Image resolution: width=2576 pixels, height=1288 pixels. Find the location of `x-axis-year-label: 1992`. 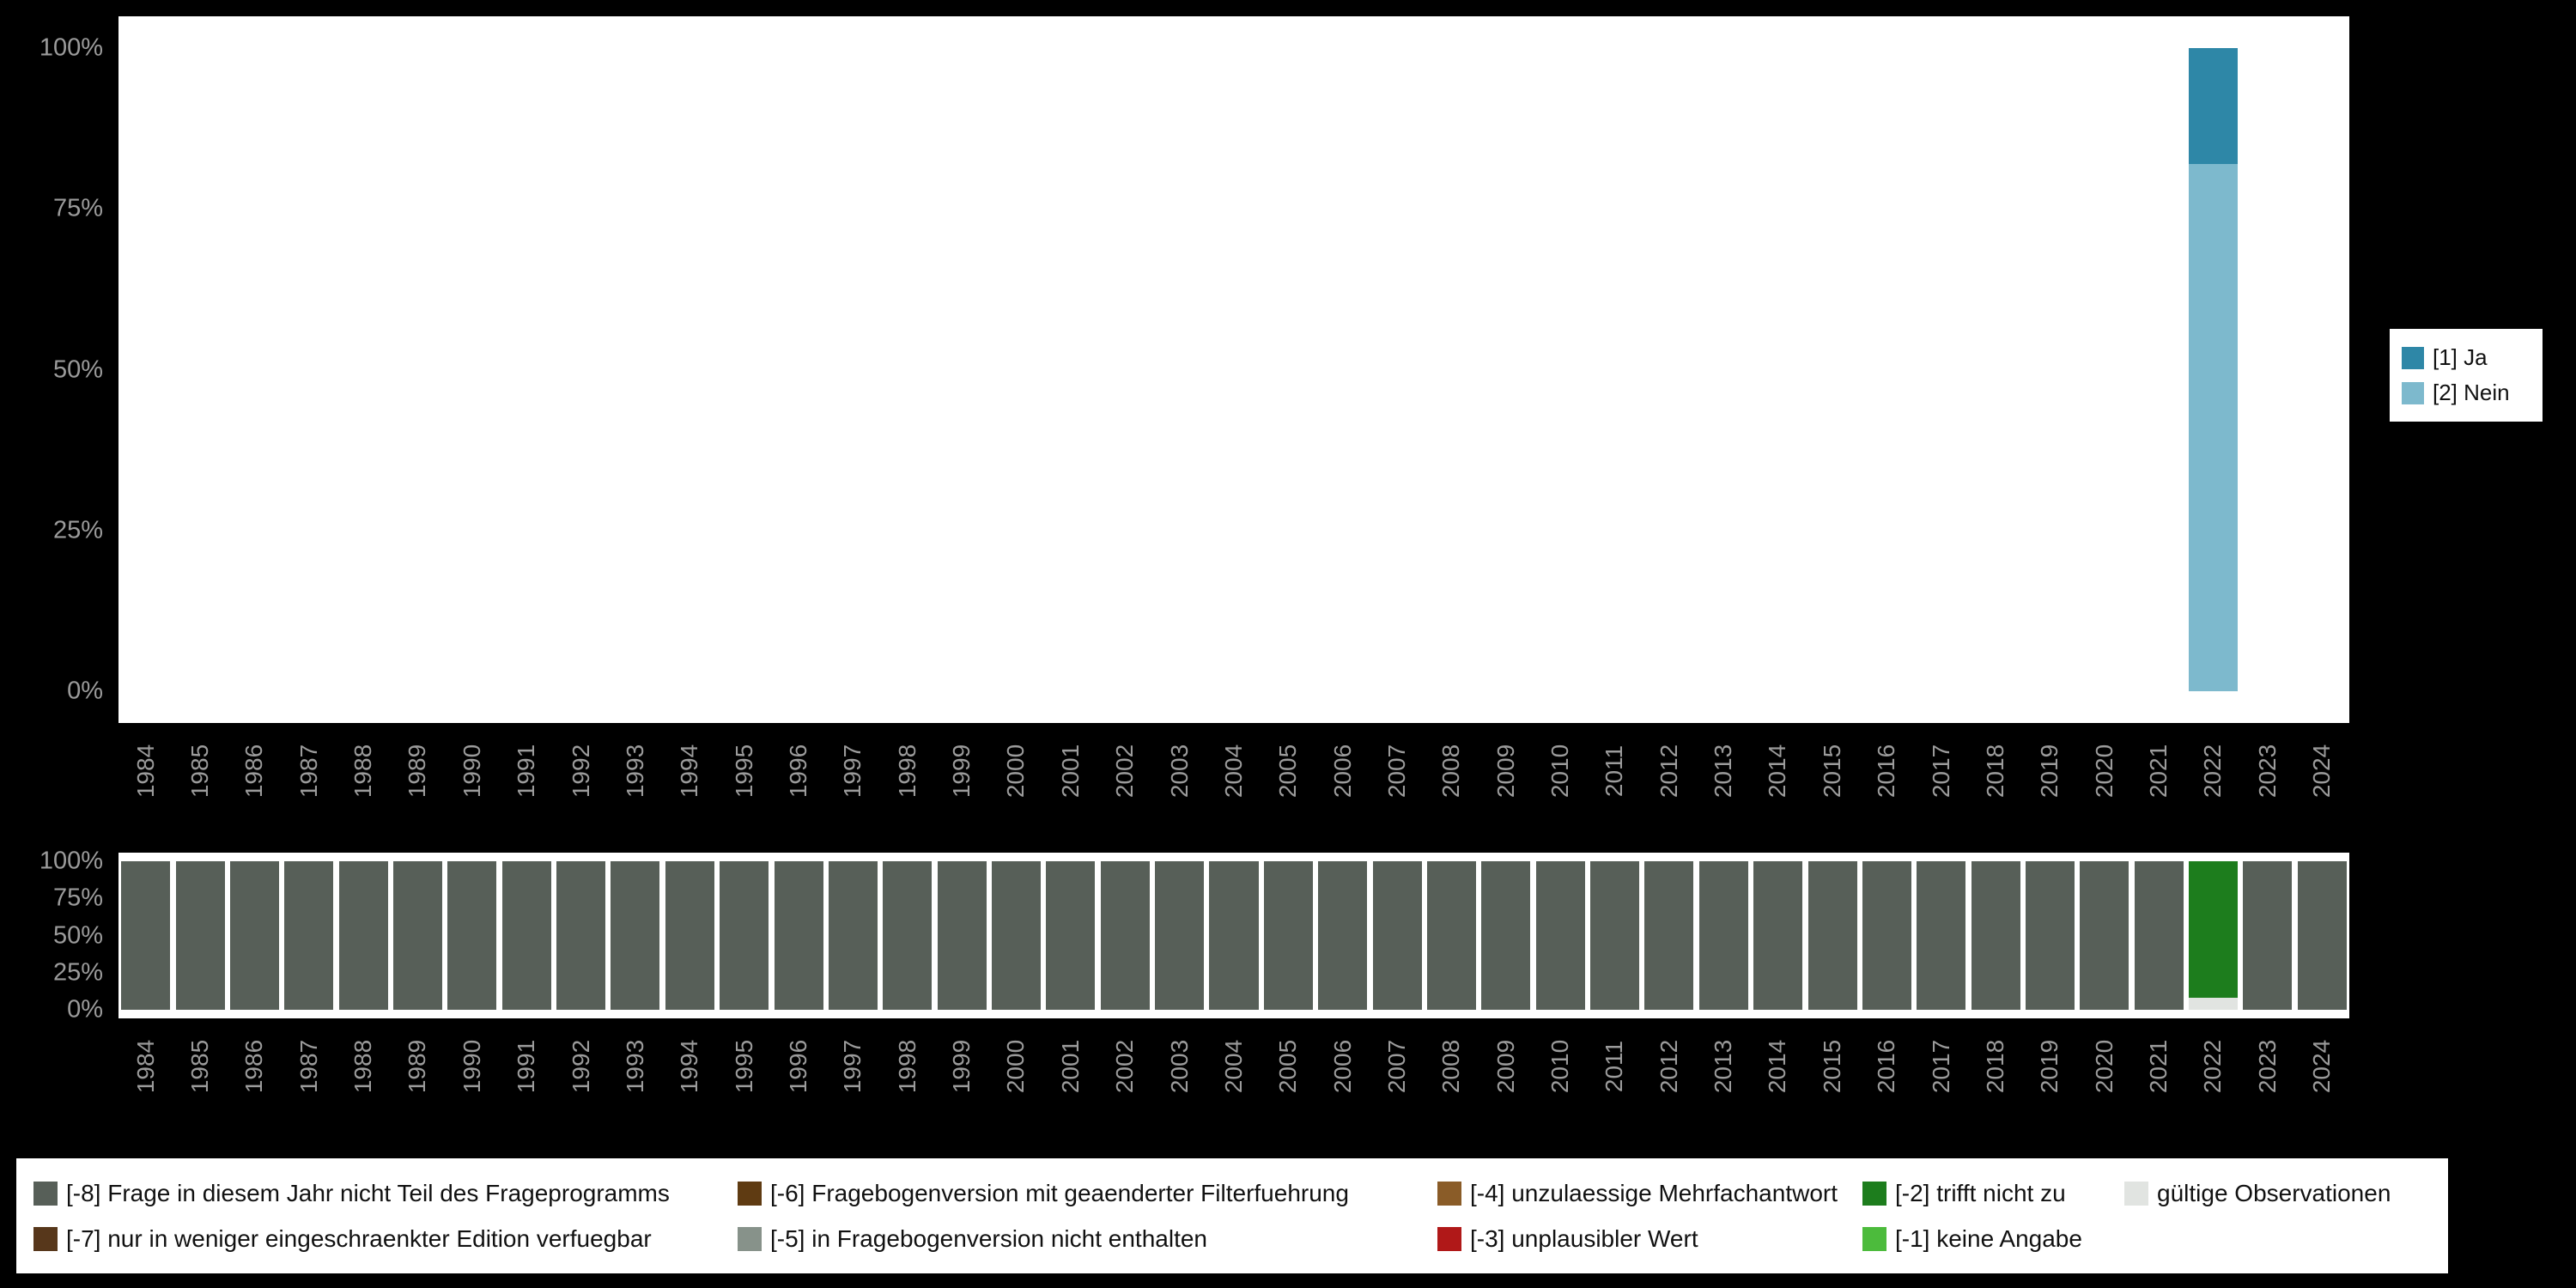

x-axis-year-label: 1992 is located at coordinates (580, 1067).